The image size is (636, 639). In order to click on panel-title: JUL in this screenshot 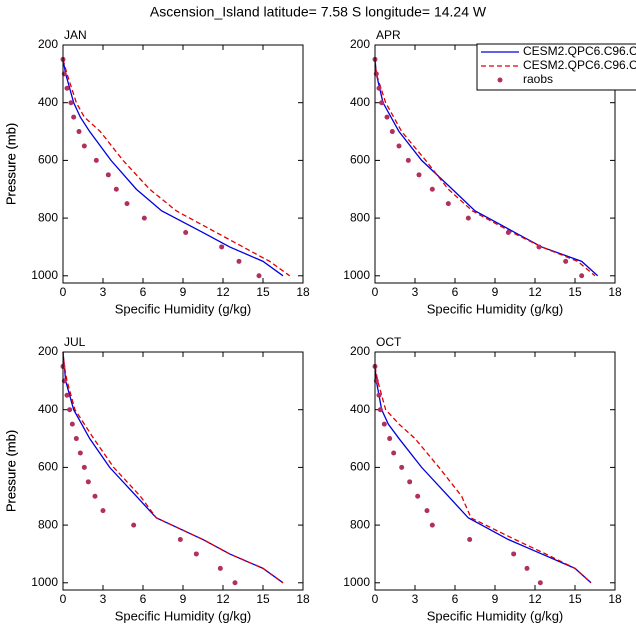, I will do `click(75, 342)`.